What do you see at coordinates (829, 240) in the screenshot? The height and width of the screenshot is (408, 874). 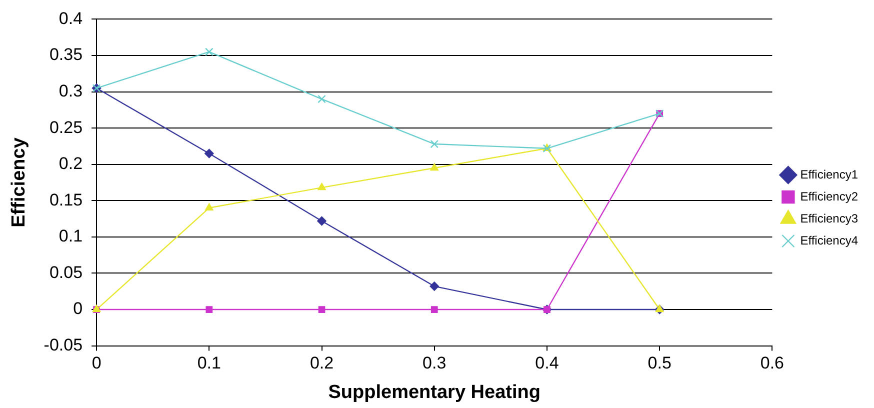 I see `legend-label: Efficiency4` at bounding box center [829, 240].